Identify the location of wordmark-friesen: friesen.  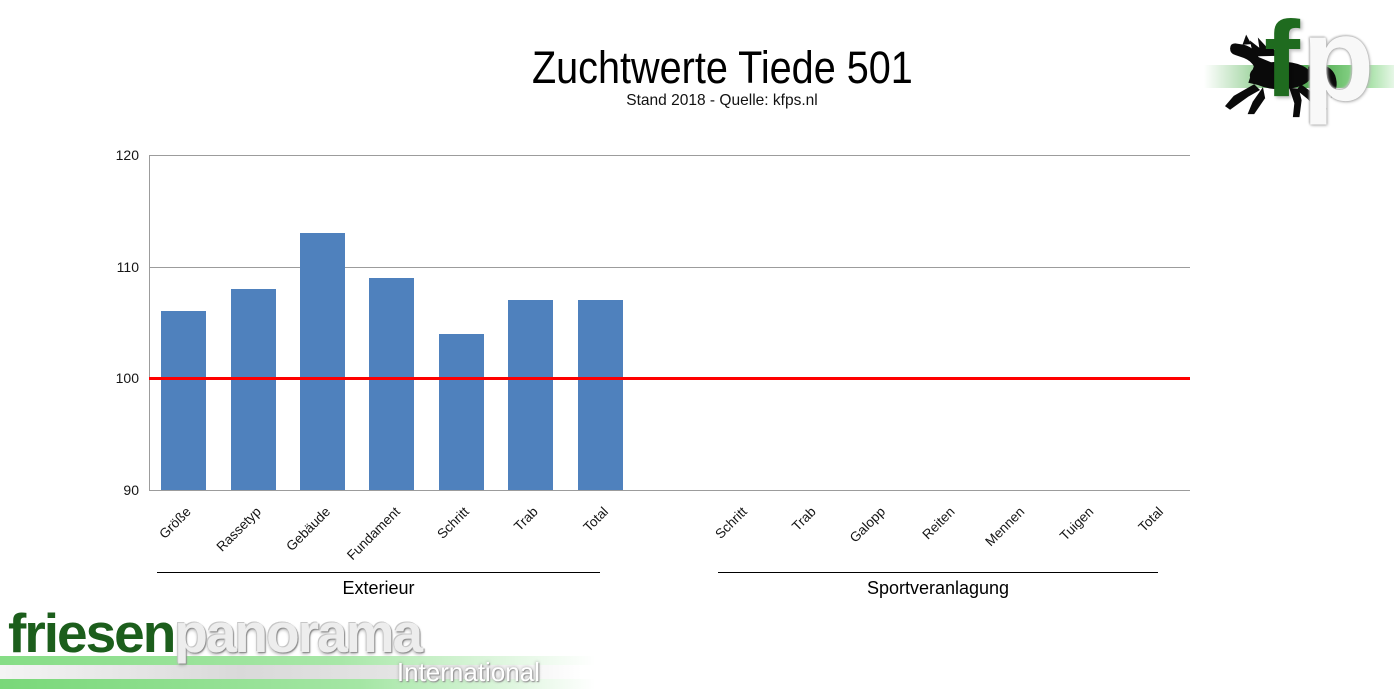
(92, 633).